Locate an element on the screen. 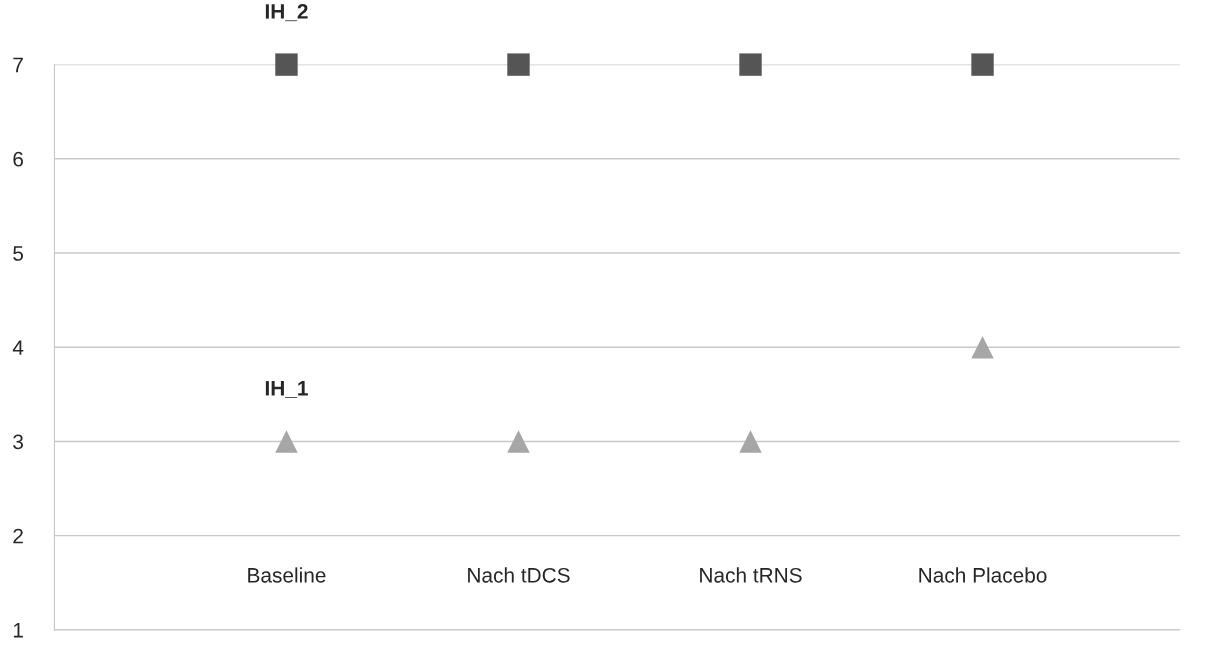  x-tick-label: Baseline is located at coordinates (287, 575).